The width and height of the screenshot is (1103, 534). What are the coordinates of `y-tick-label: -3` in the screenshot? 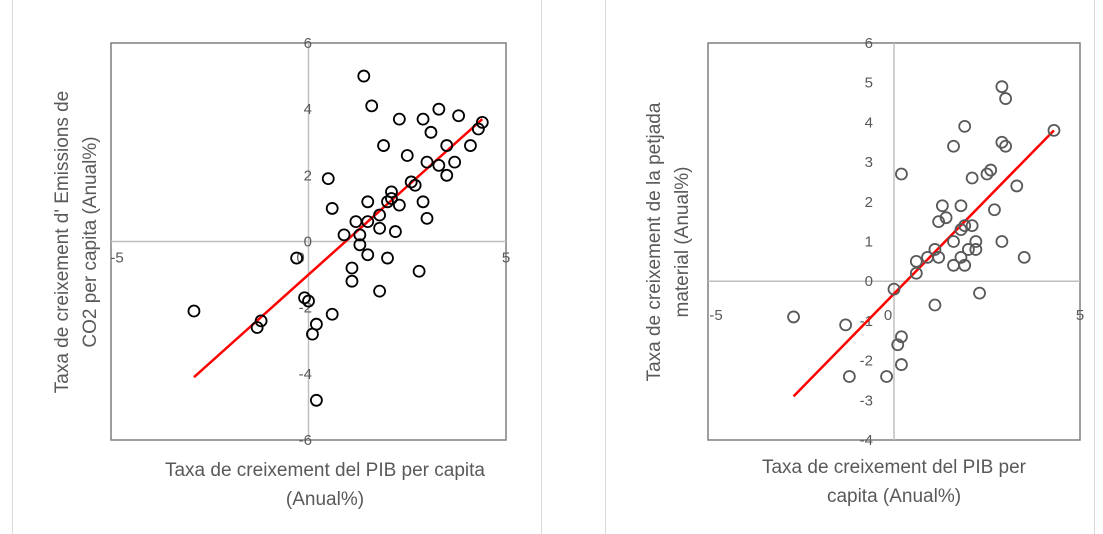 It's located at (866, 400).